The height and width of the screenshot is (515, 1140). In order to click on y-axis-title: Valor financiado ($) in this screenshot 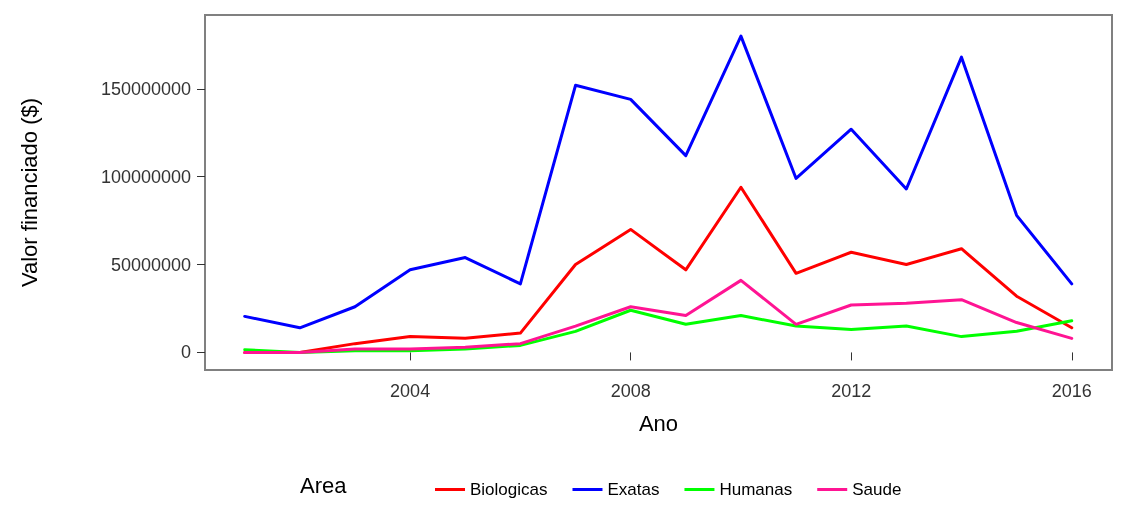, I will do `click(29, 192)`.